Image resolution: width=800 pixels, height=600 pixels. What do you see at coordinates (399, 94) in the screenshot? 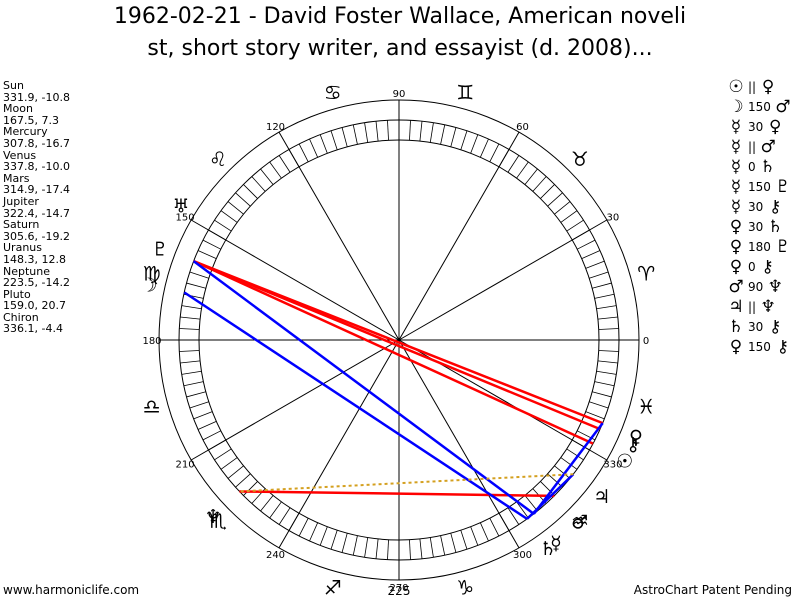
I see `degree-label: 90` at bounding box center [399, 94].